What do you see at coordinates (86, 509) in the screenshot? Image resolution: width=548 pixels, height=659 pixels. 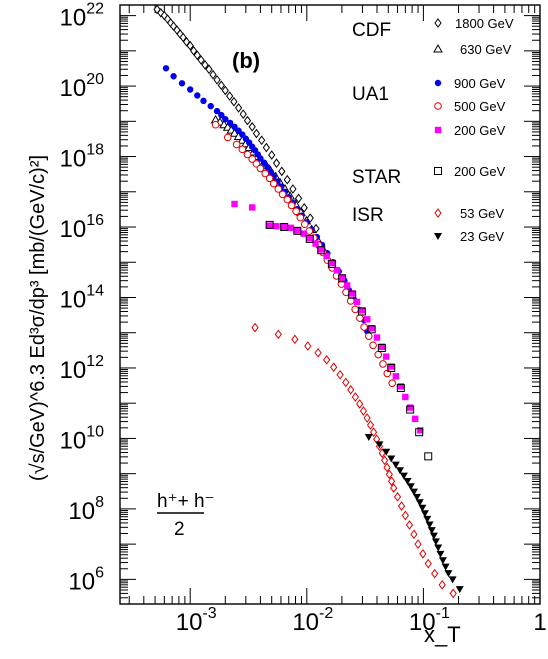 I see `y-tick-label: 108` at bounding box center [86, 509].